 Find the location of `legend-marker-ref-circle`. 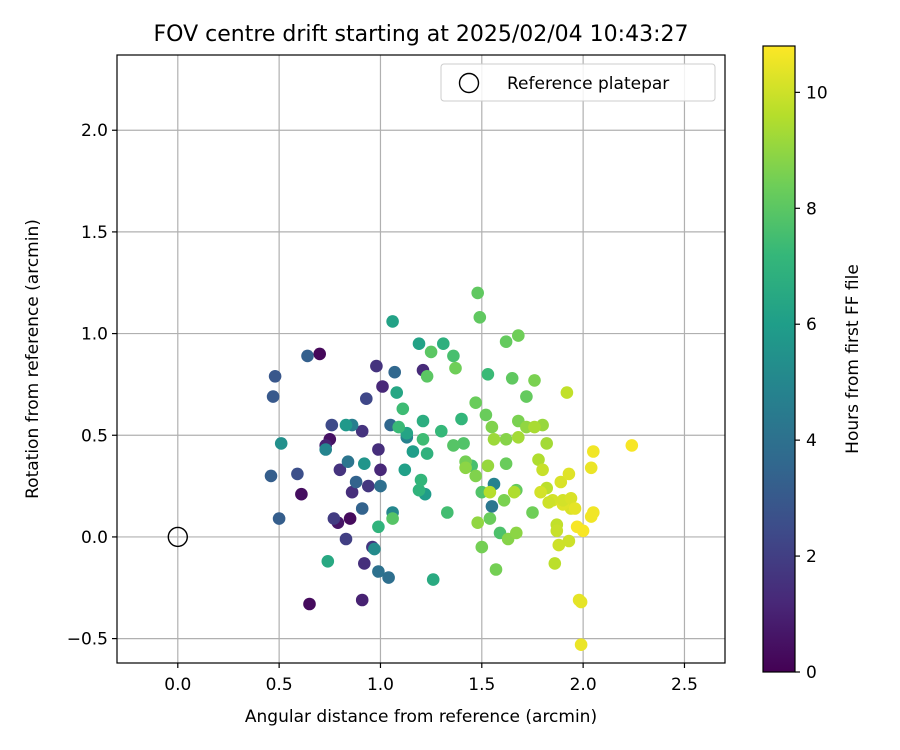

legend-marker-ref-circle is located at coordinates (469, 83).